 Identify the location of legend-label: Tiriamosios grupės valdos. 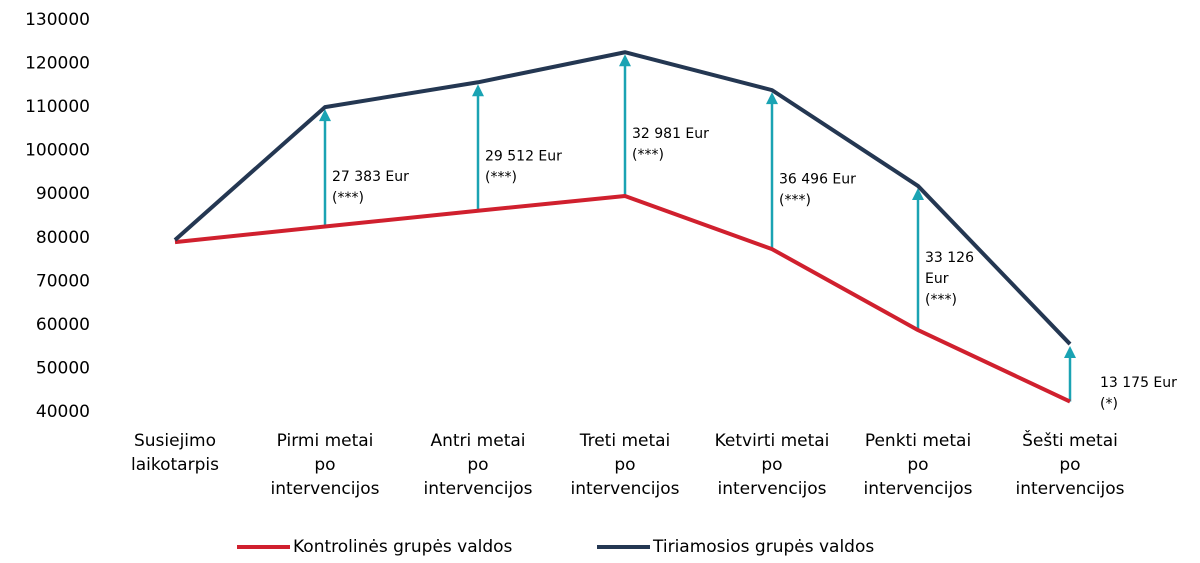
(763, 547).